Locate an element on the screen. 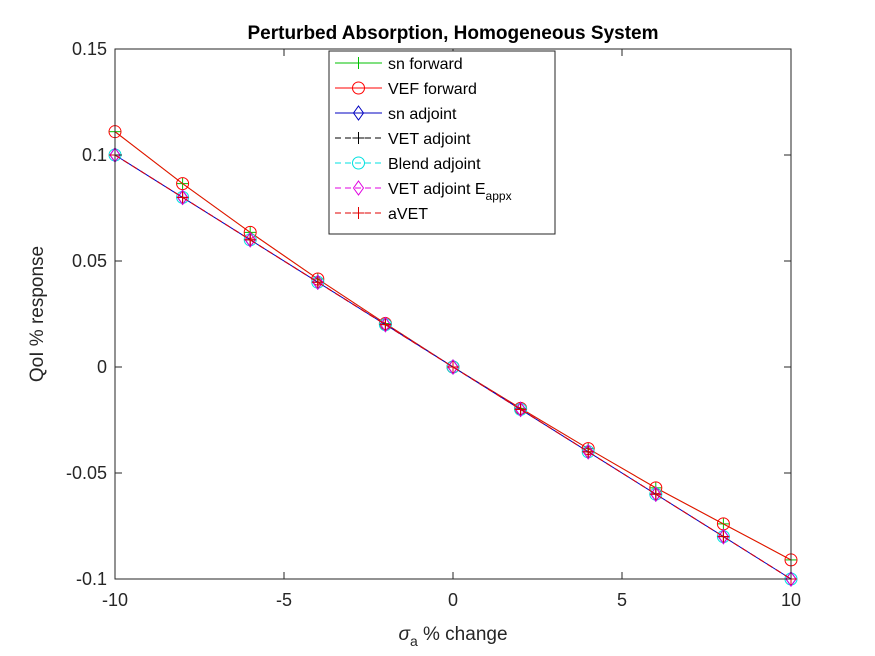  legend-label-text: aVET is located at coordinates (408, 214).